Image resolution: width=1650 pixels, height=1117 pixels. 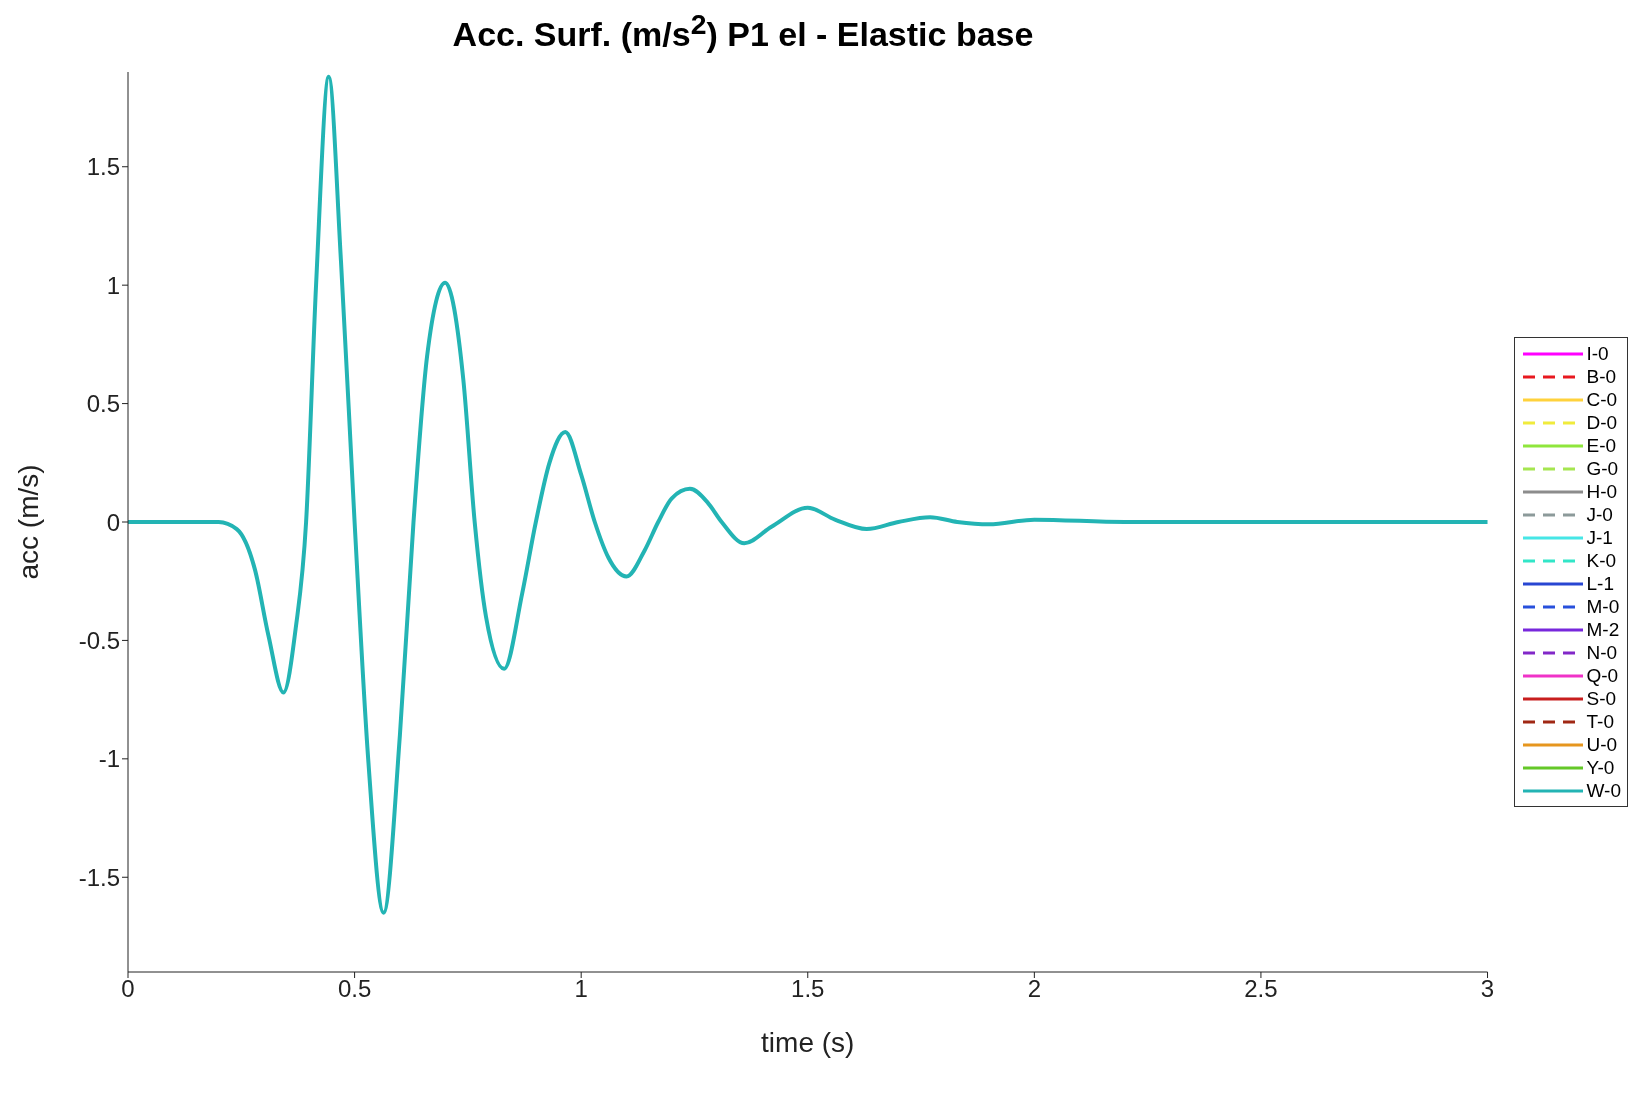 I want to click on legend-label: H-0, so click(x=1602, y=491).